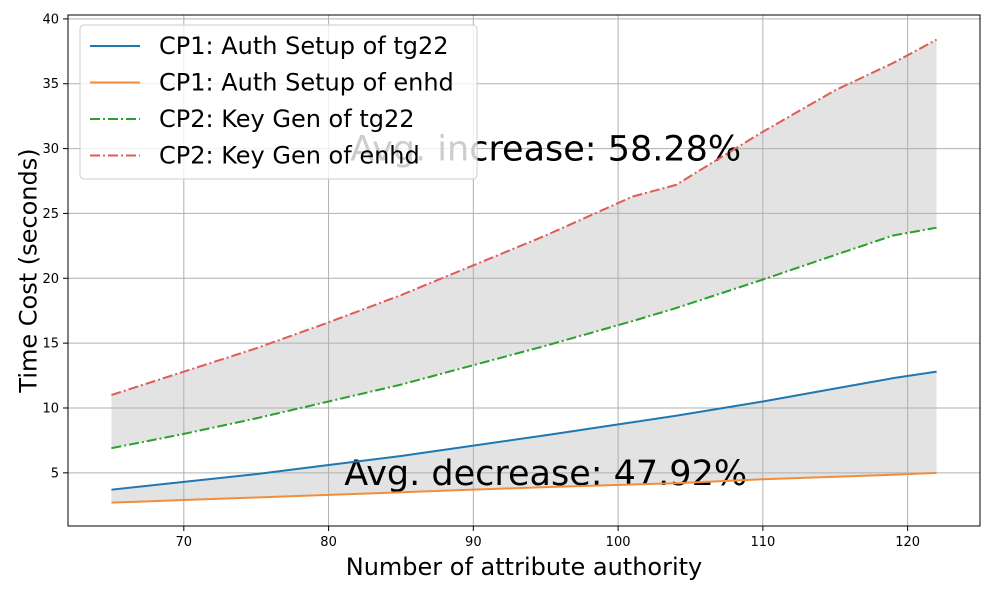 Image resolution: width=990 pixels, height=589 pixels. What do you see at coordinates (50, 408) in the screenshot?
I see `y-tick-label: 10` at bounding box center [50, 408].